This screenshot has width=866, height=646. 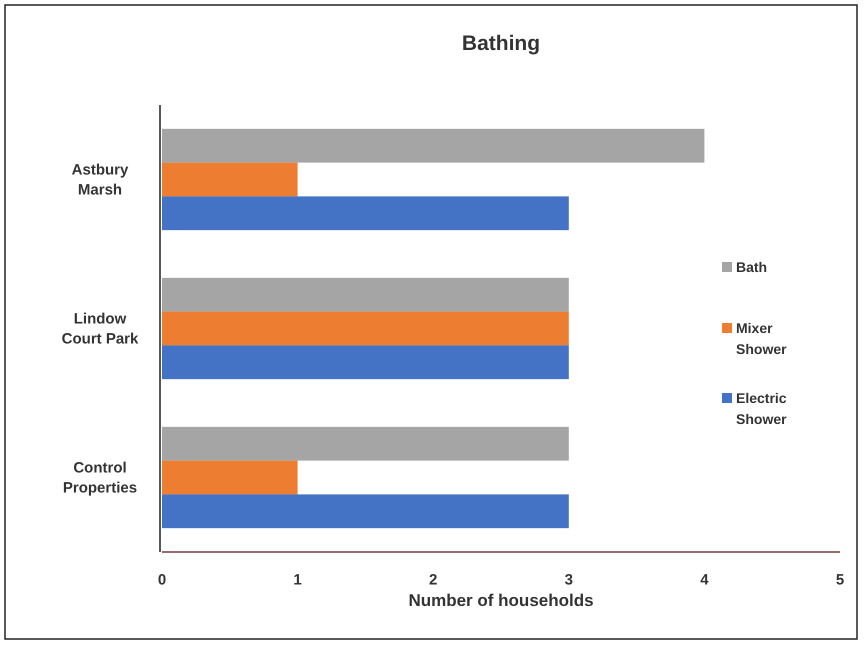 I want to click on y-tick-label: Astbury Marsh, so click(x=100, y=180).